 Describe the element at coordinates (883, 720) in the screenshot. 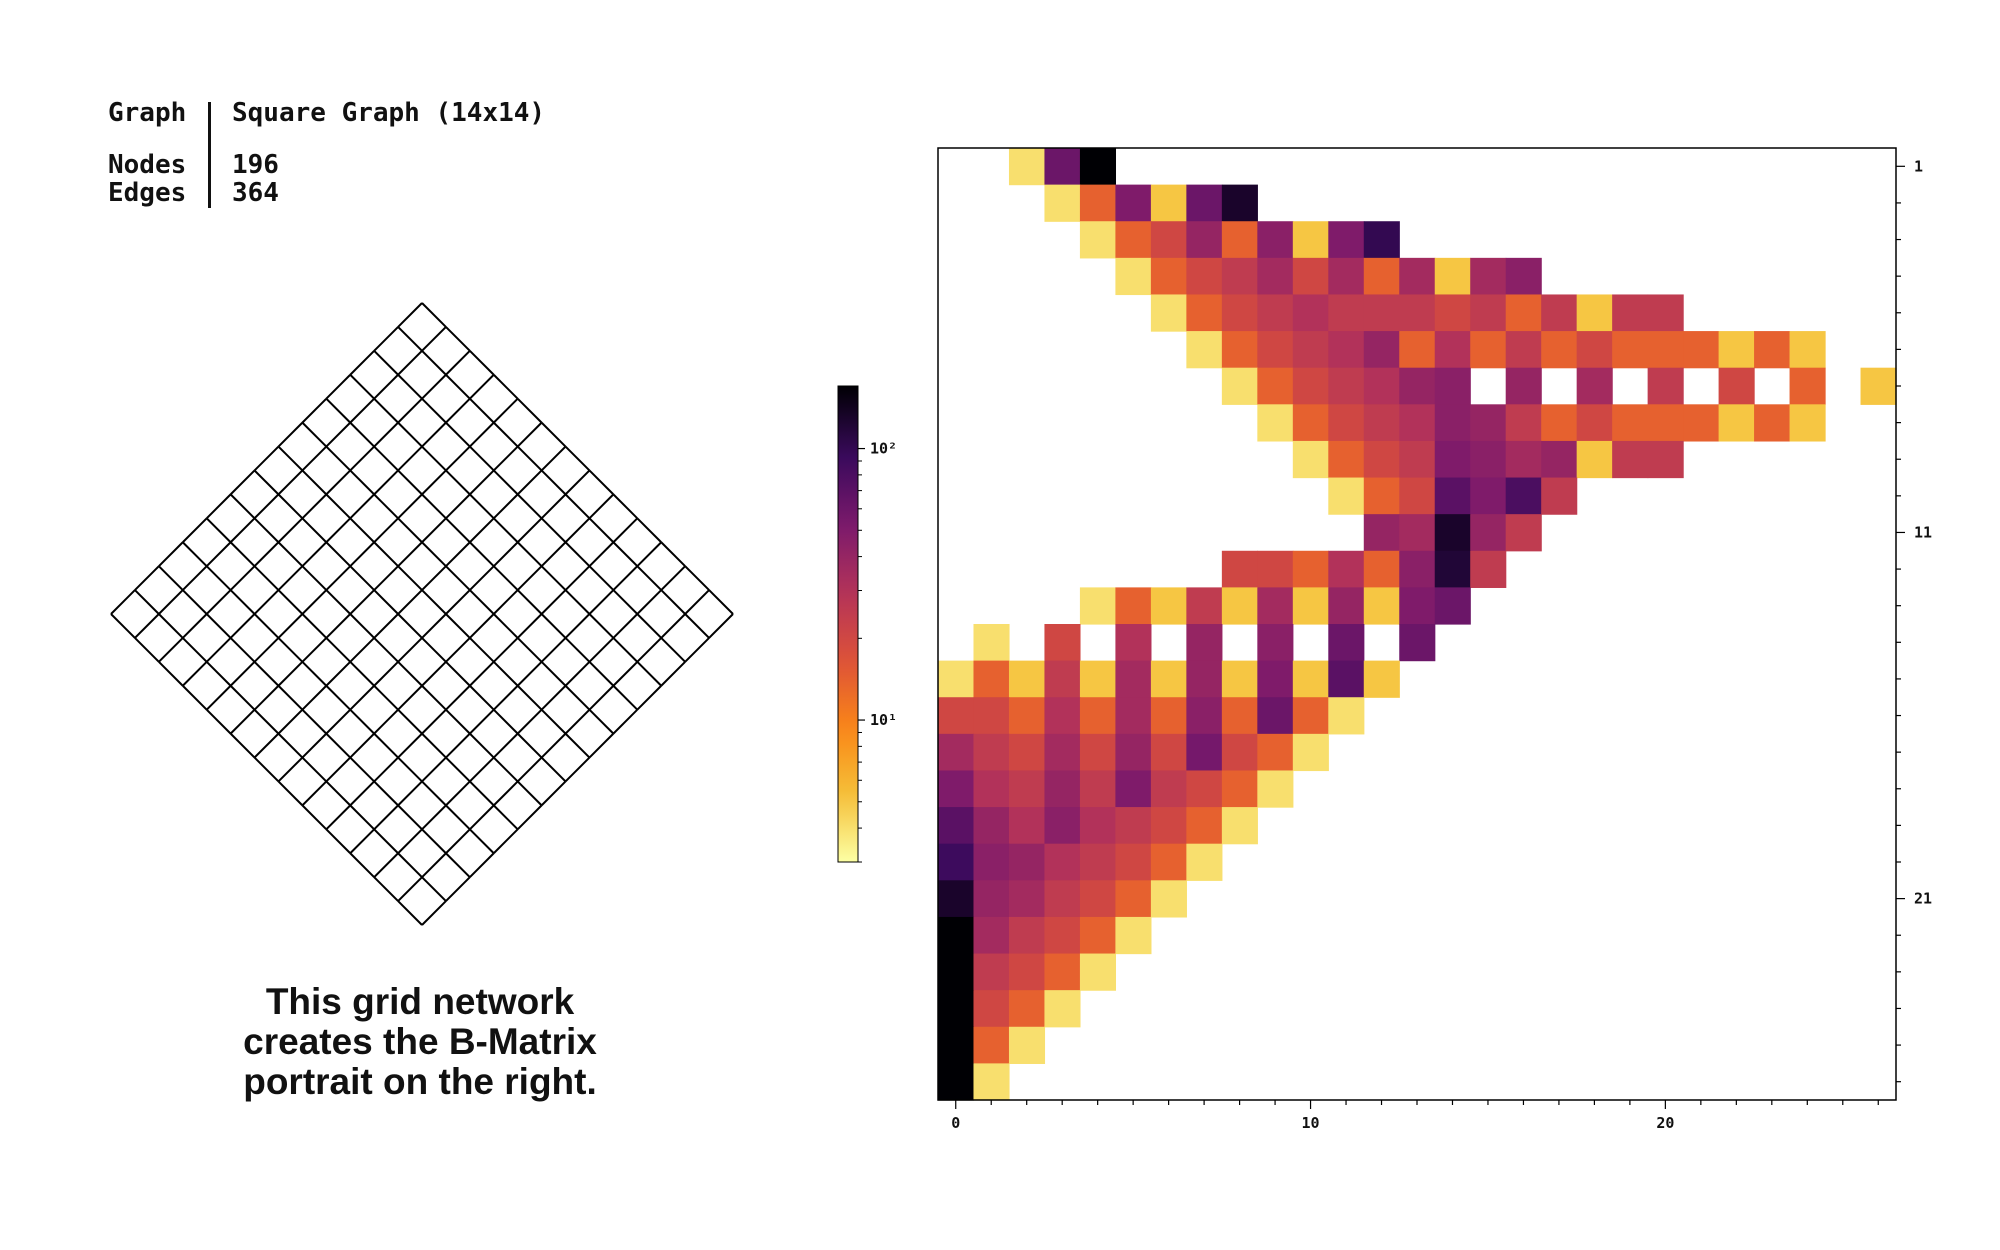

I see `colorbar-tick-label: 10¹` at that location.